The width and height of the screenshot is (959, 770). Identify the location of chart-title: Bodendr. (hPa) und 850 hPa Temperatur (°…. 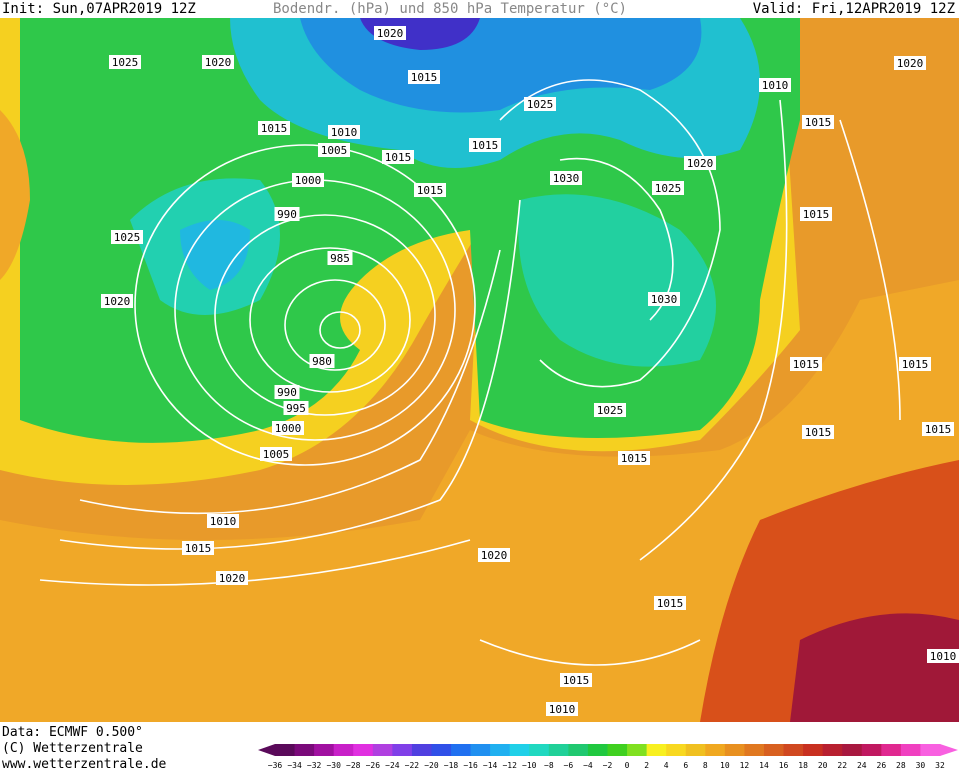
(450, 9).